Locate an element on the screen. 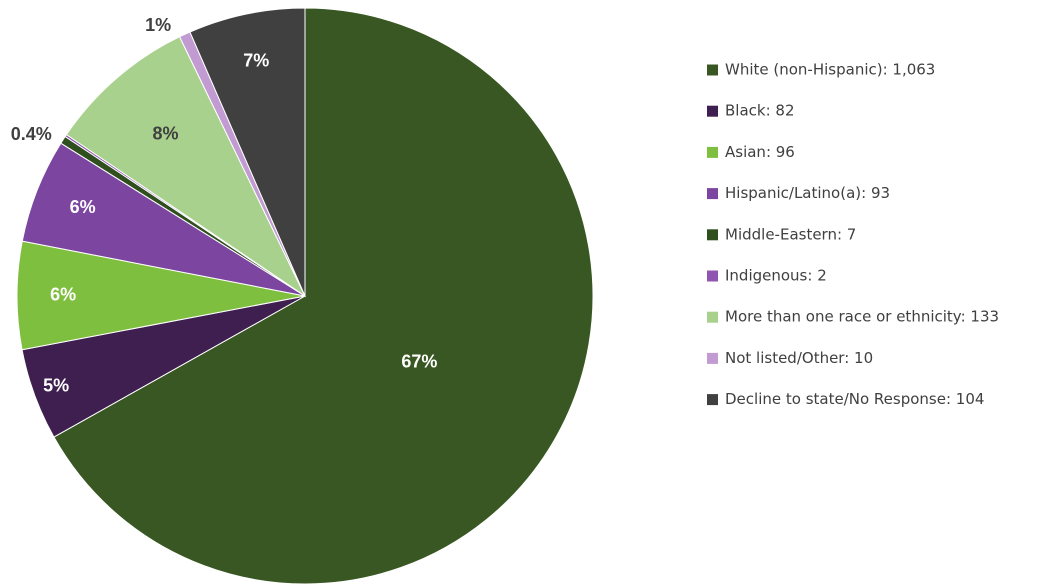  legend-label: Middle-Eastern: 7 is located at coordinates (790, 234).